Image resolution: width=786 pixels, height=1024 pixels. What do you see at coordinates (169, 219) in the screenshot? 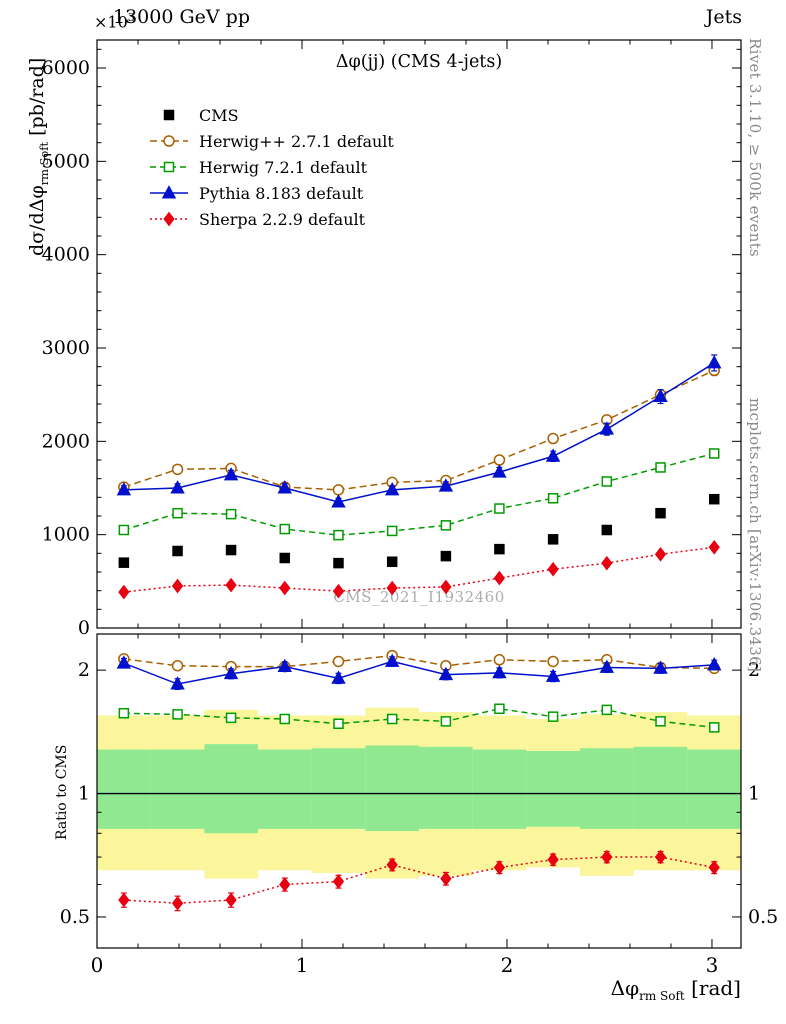
I see `legend-marker-sherpa` at bounding box center [169, 219].